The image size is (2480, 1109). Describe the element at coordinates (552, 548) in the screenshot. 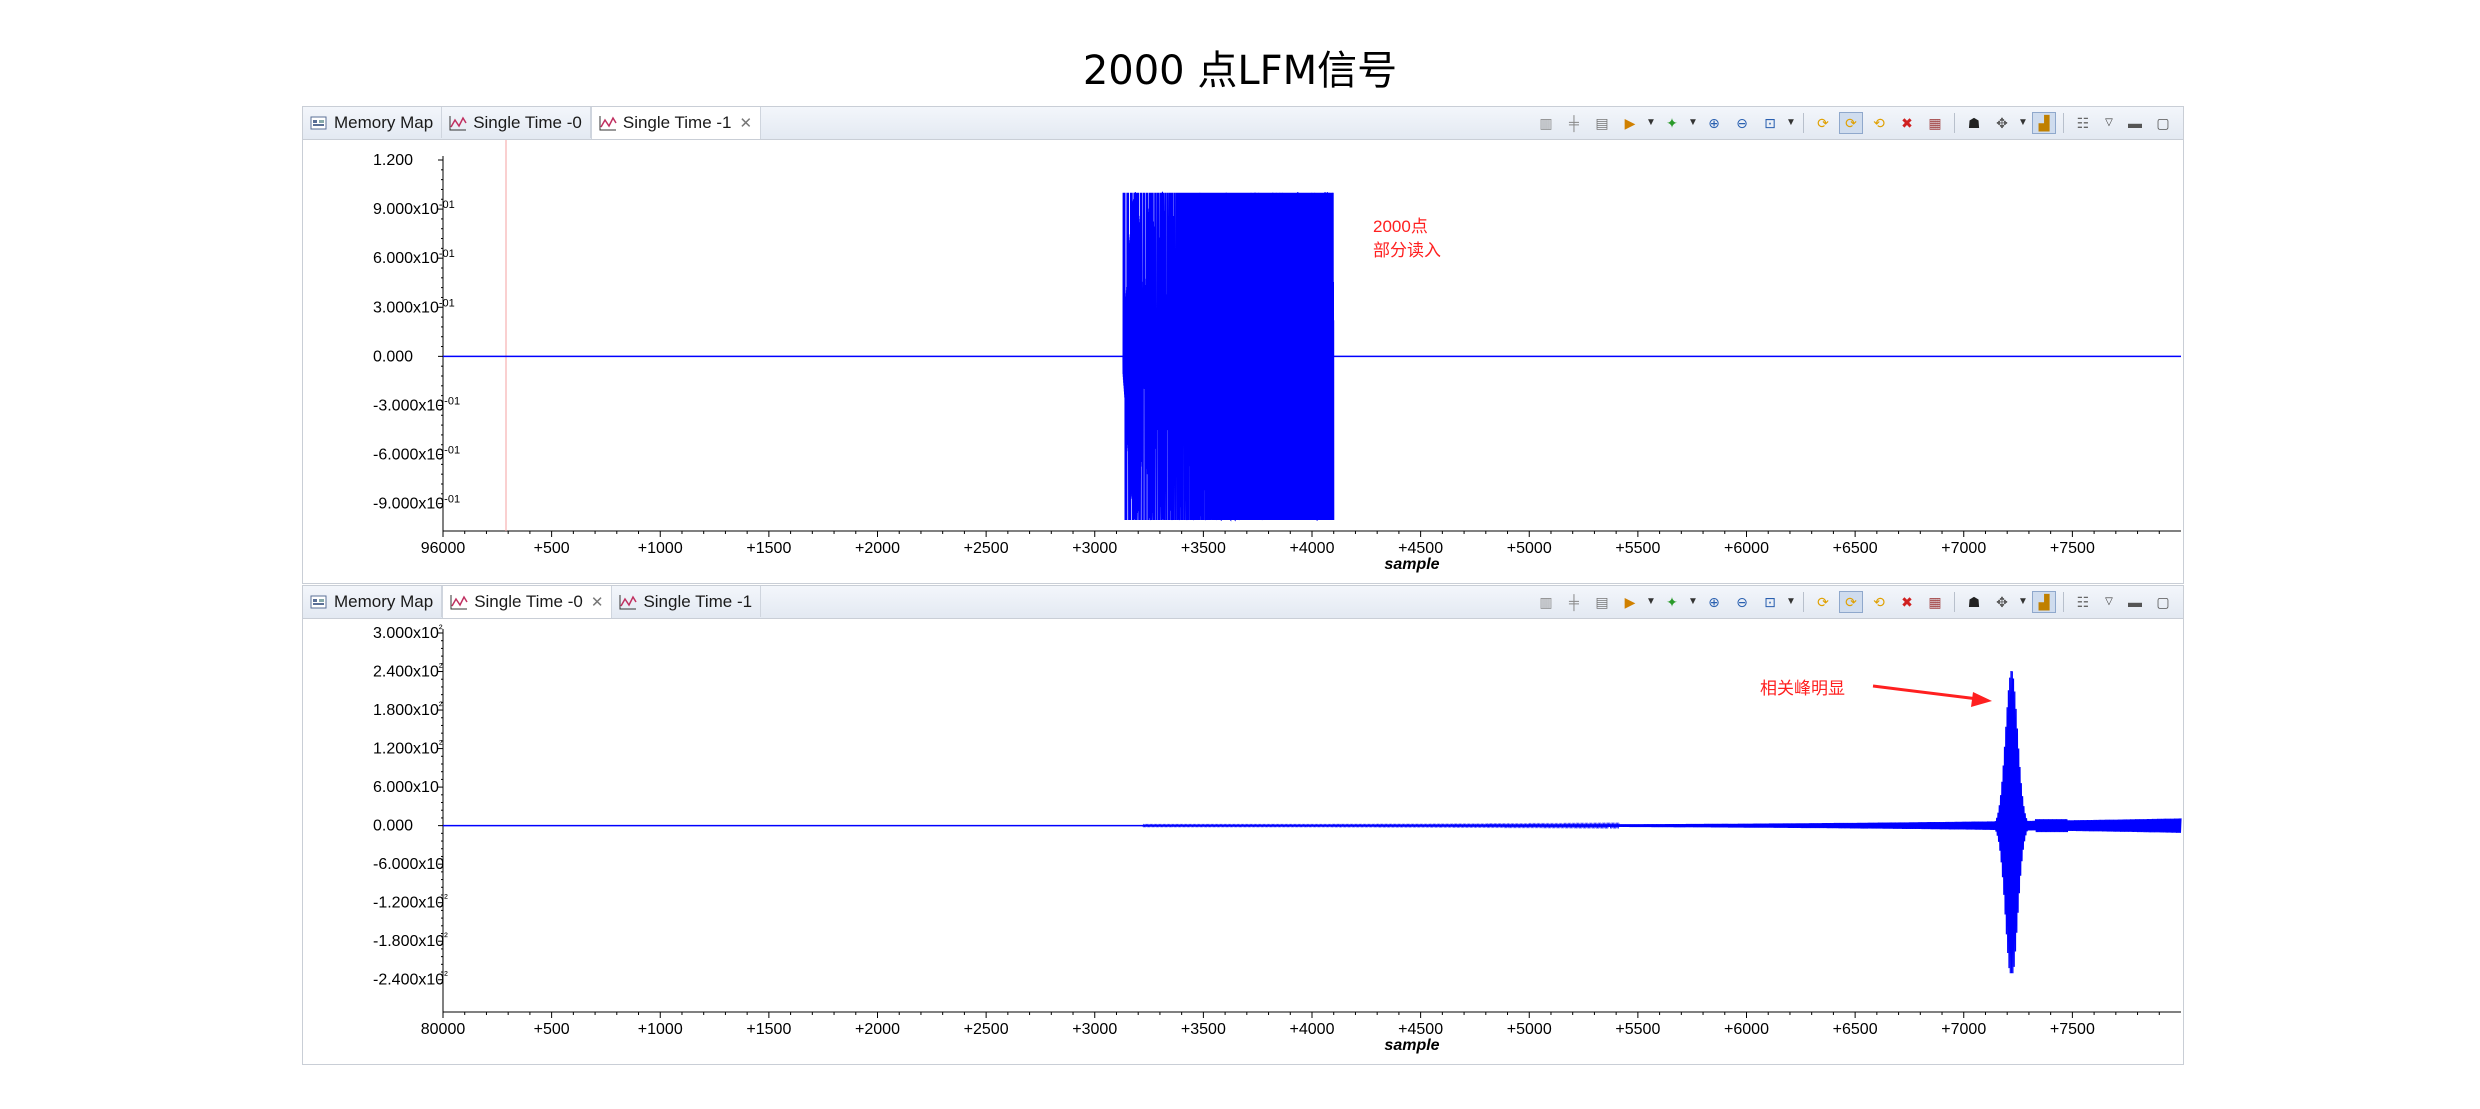

I see `x-tick-label: +500` at that location.